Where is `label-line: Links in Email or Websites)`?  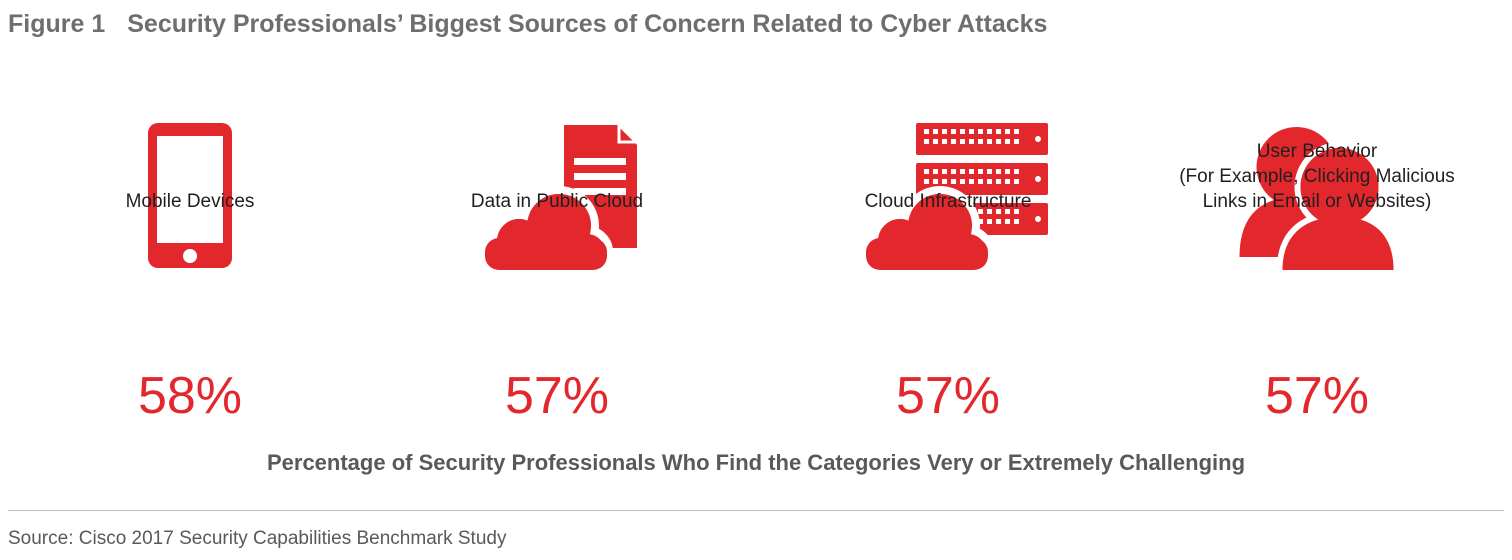 label-line: Links in Email or Websites) is located at coordinates (1317, 201).